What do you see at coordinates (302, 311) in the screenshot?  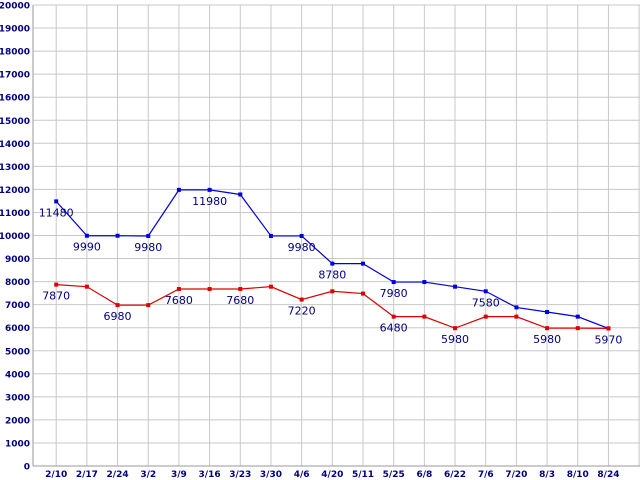 I see `data-point-label: 7220` at bounding box center [302, 311].